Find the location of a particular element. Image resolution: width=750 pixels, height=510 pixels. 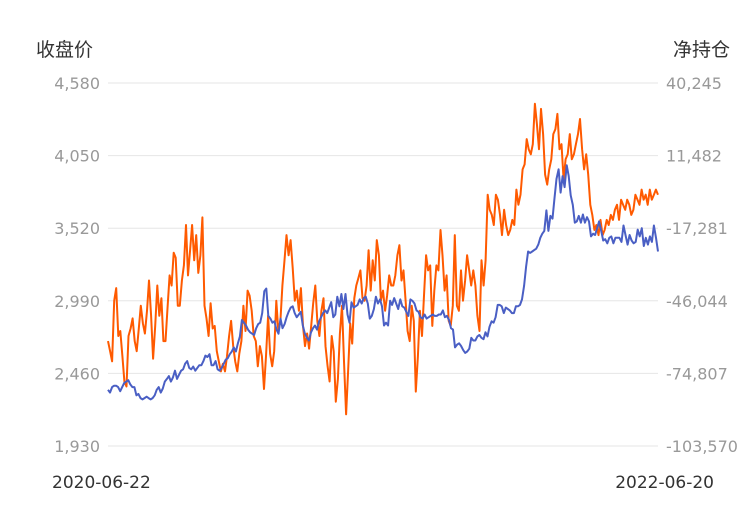

left-axis-ticks: 4,580 4,050 3,520 2,990 2,460 1,930 is located at coordinates (77, 265).